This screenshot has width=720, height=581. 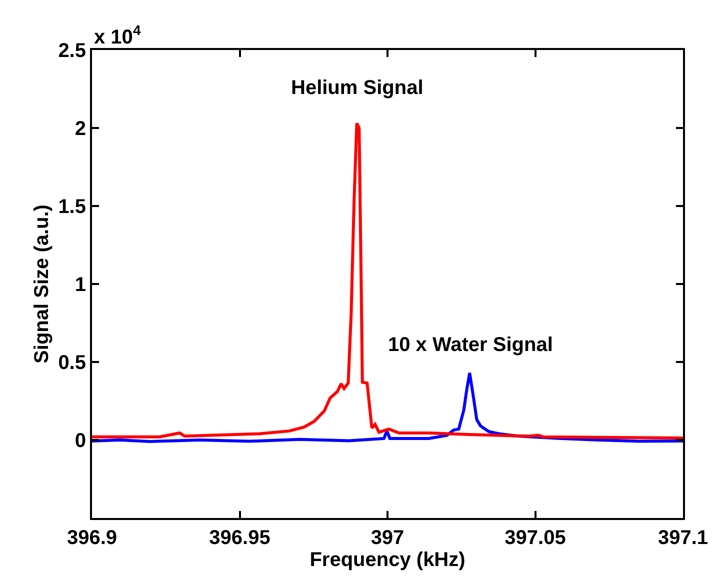 I want to click on x-tick-label: 397.05, so click(x=535, y=538).